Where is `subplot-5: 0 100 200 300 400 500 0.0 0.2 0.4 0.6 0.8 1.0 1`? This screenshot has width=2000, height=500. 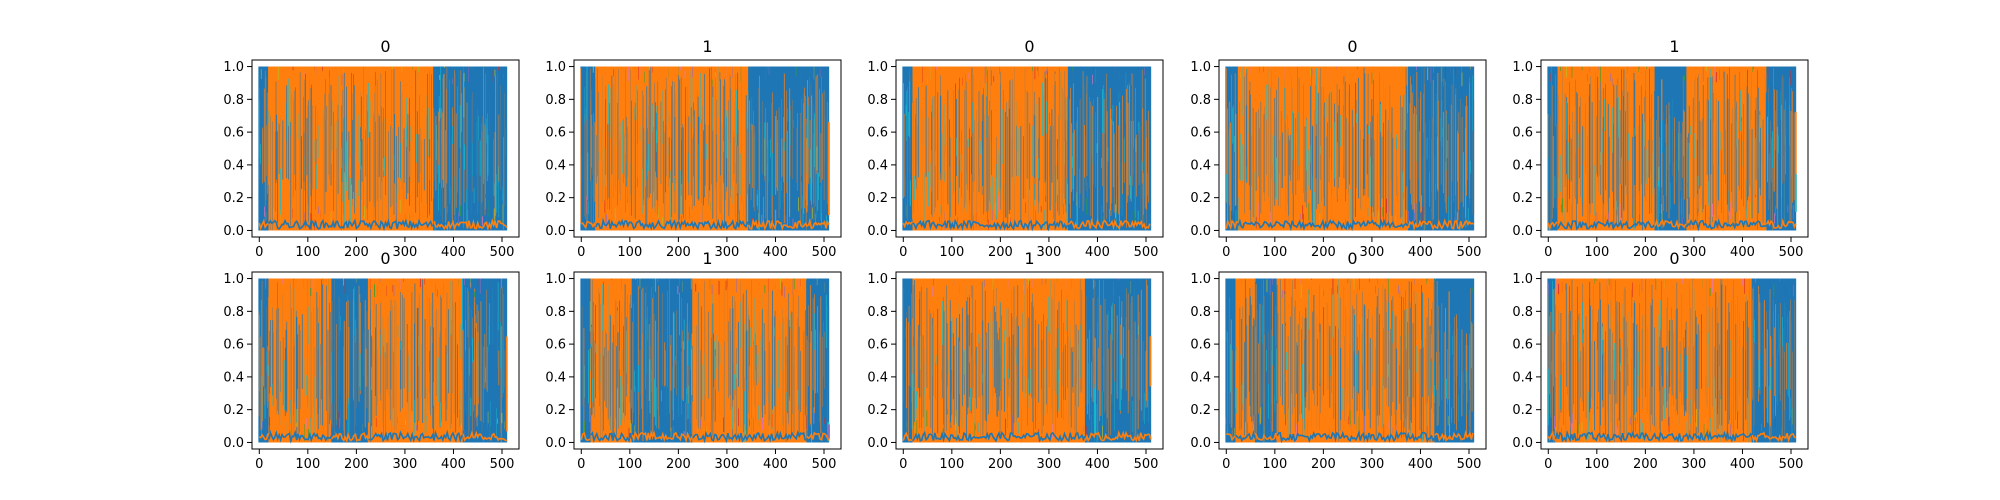
subplot-5: 0 100 200 300 400 500 0.0 0.2 0.4 0.6 0.8 1.0 1 is located at coordinates (1660, 148).